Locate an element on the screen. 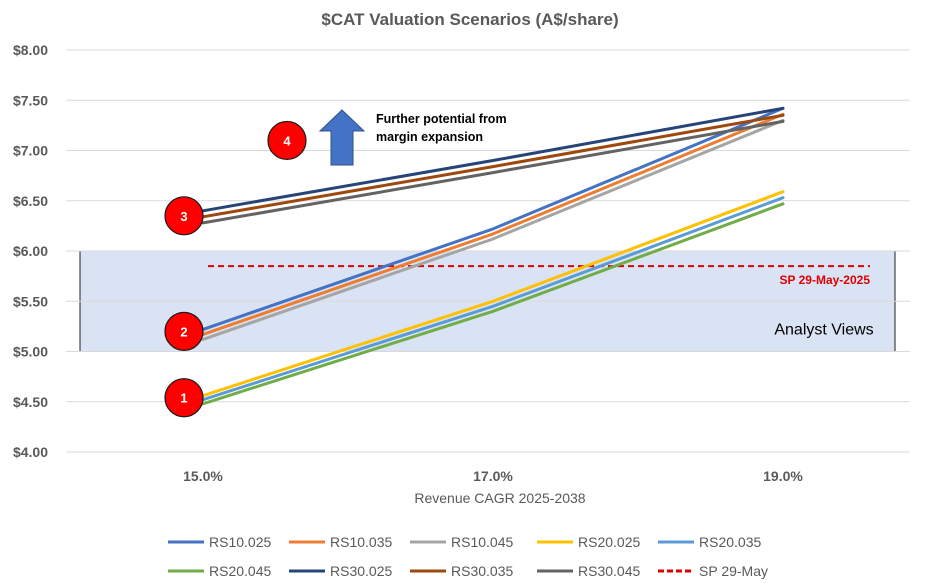 This screenshot has width=940, height=583. x-axis-label: Revenue CAGR 2025-2038 is located at coordinates (499, 498).